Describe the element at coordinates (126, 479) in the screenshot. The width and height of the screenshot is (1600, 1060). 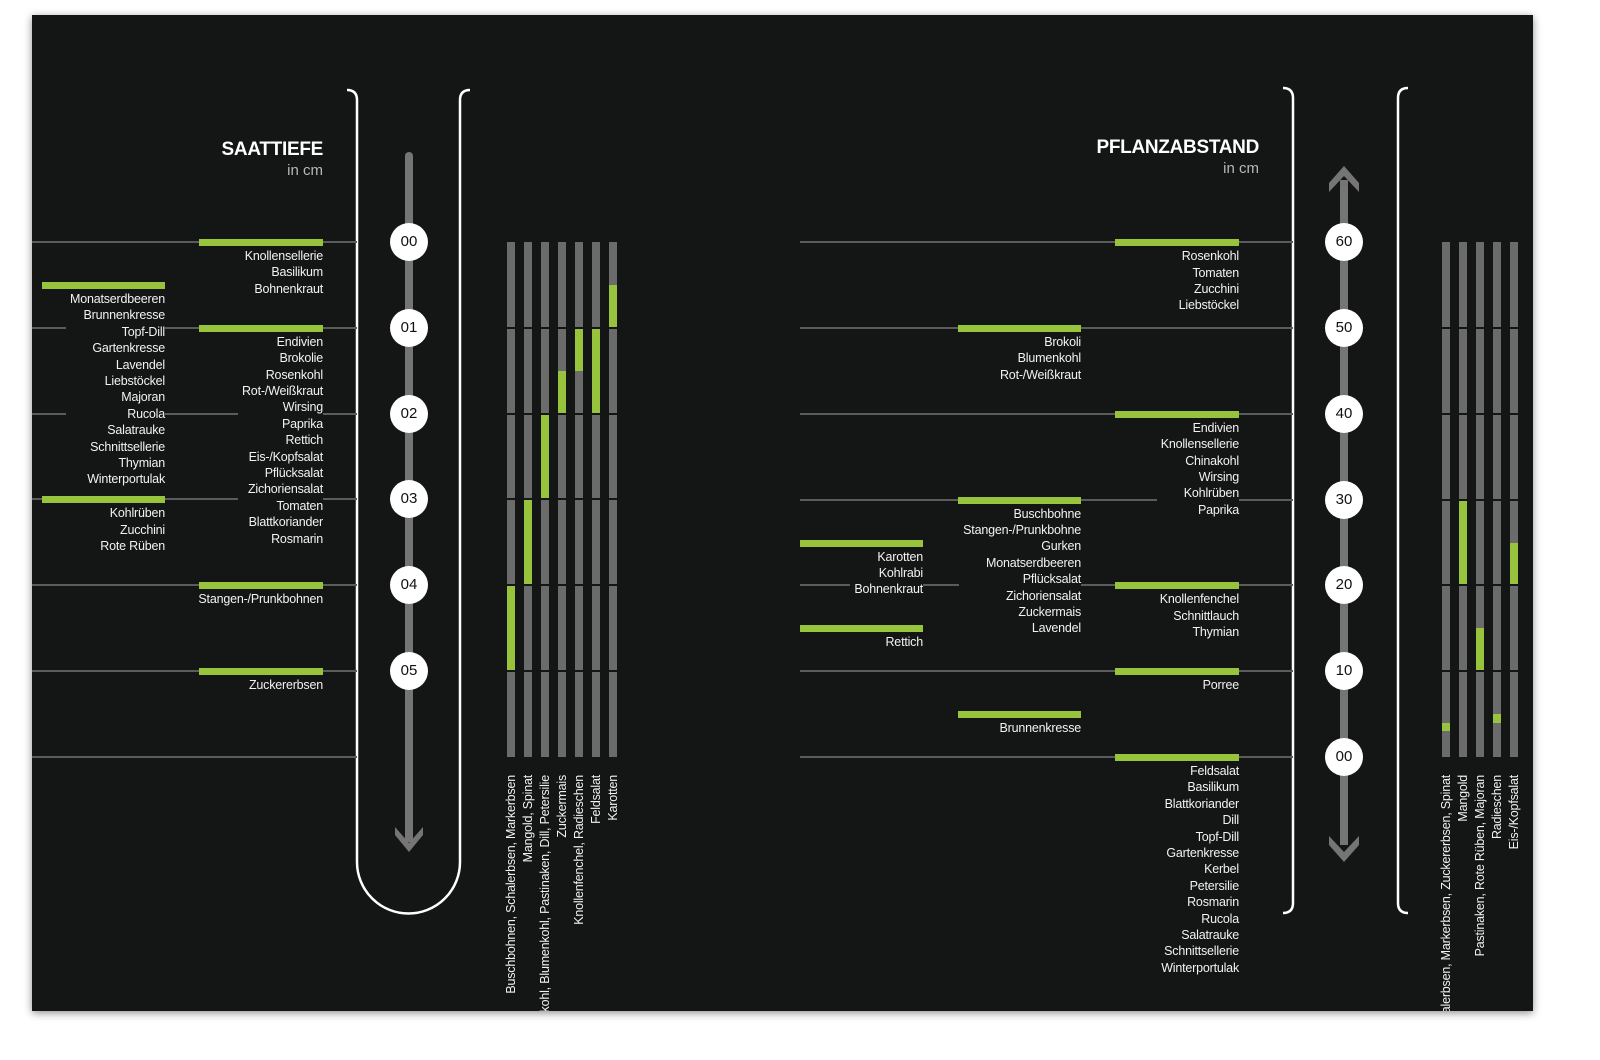
I see `plant-name: Winterportulak` at that location.